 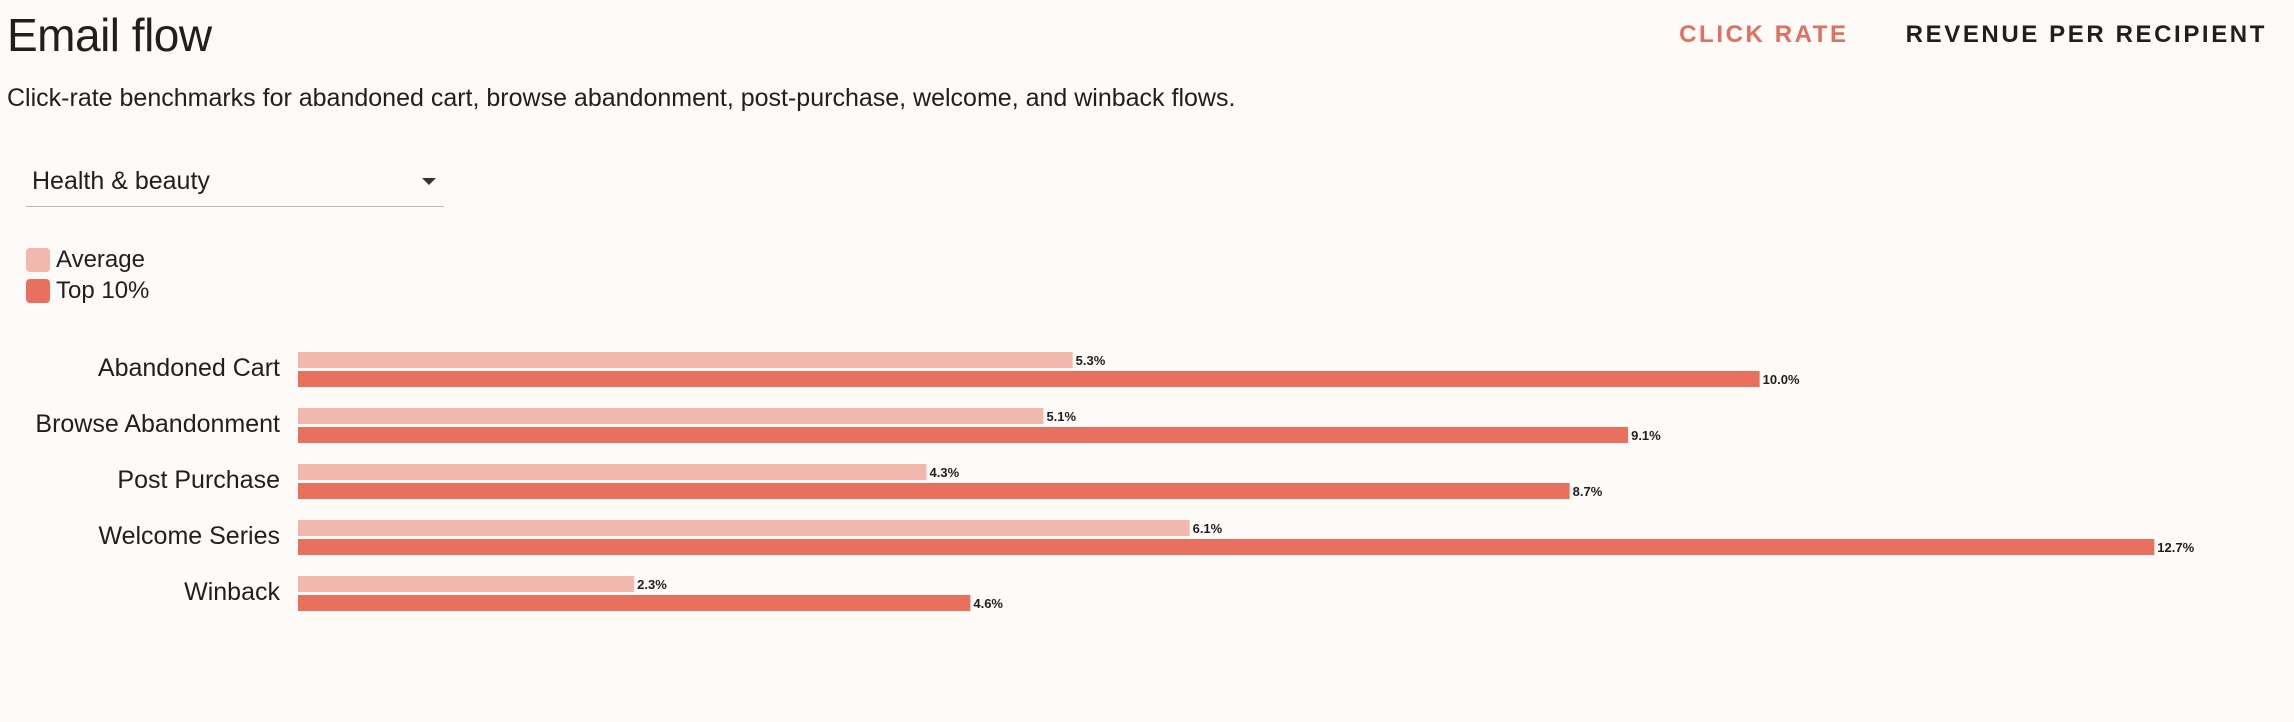 I want to click on tab-click-rate: CLICK RATE, so click(x=1764, y=34).